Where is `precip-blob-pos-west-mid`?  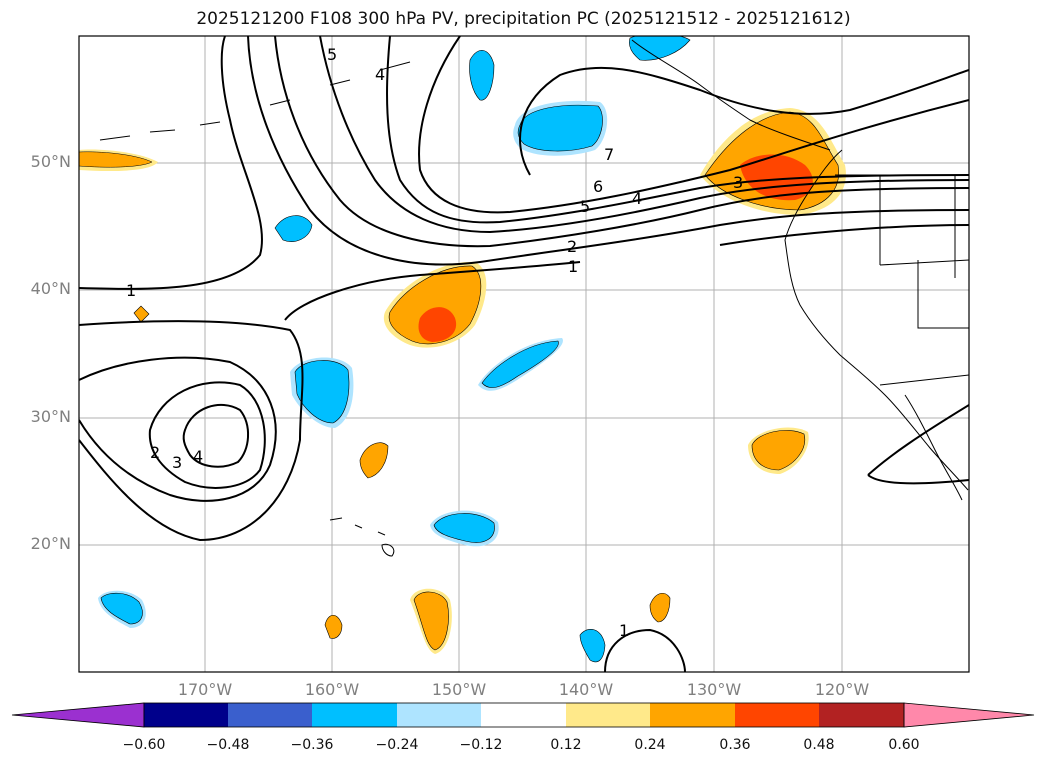 precip-blob-pos-west-mid is located at coordinates (116, 159).